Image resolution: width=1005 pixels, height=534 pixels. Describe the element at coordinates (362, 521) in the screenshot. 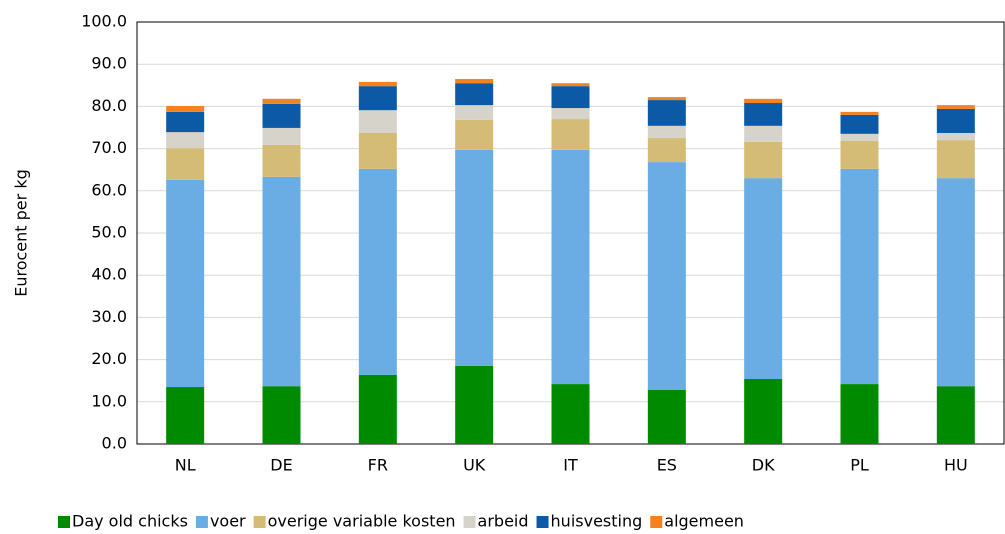

I see `legend-label: overige variable kosten` at that location.